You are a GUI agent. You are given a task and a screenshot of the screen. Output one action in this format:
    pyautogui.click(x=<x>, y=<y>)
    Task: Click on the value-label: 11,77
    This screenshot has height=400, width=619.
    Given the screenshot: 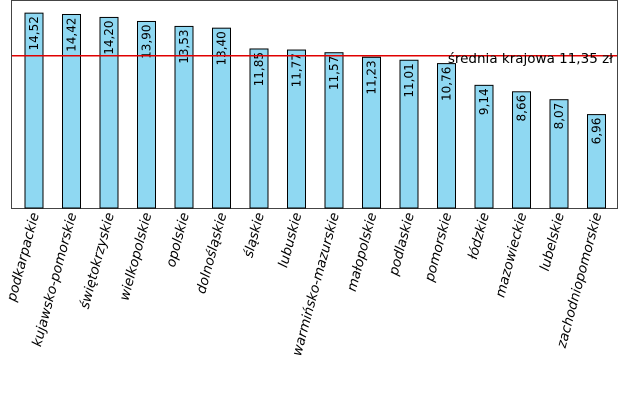 What is the action you would take?
    pyautogui.click(x=297, y=70)
    